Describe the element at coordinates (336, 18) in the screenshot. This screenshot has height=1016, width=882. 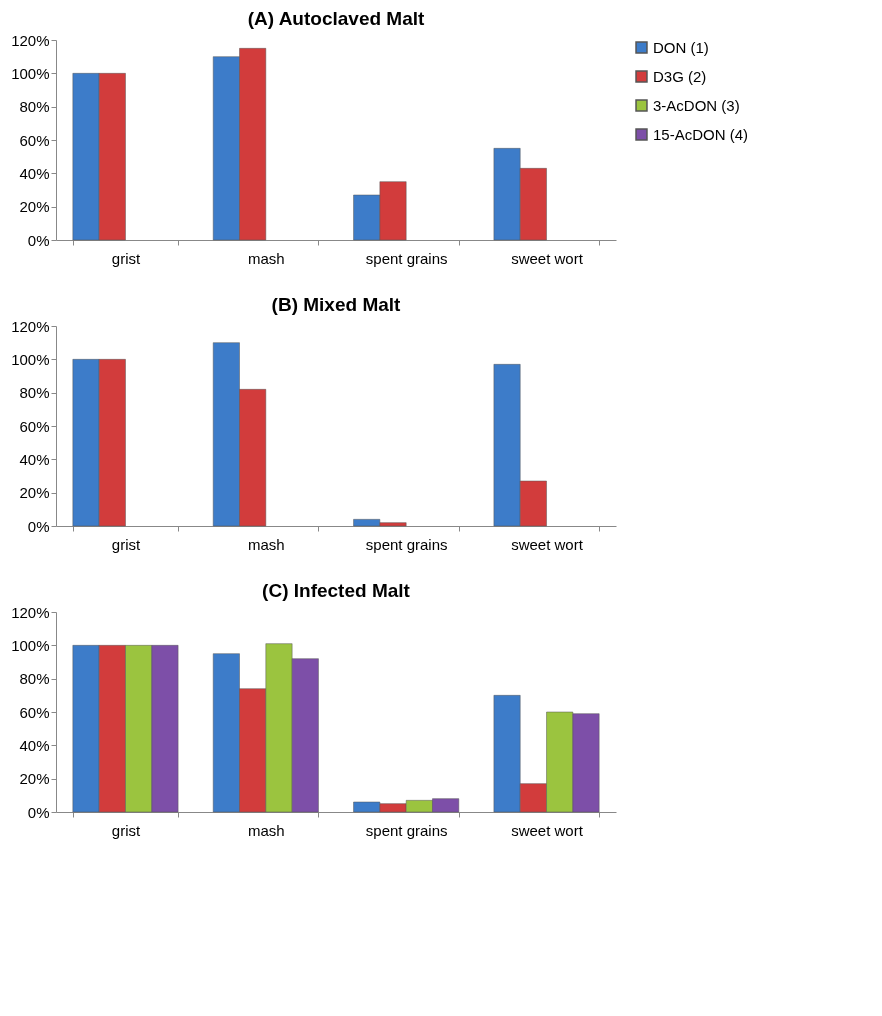
I see `chart-title: (A) Autoclaved Malt` at that location.